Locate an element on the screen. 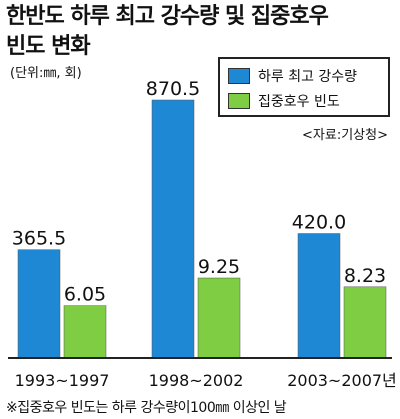 The height and width of the screenshot is (419, 400). x-tick-label-2: 2003~2007년 is located at coordinates (342, 380).